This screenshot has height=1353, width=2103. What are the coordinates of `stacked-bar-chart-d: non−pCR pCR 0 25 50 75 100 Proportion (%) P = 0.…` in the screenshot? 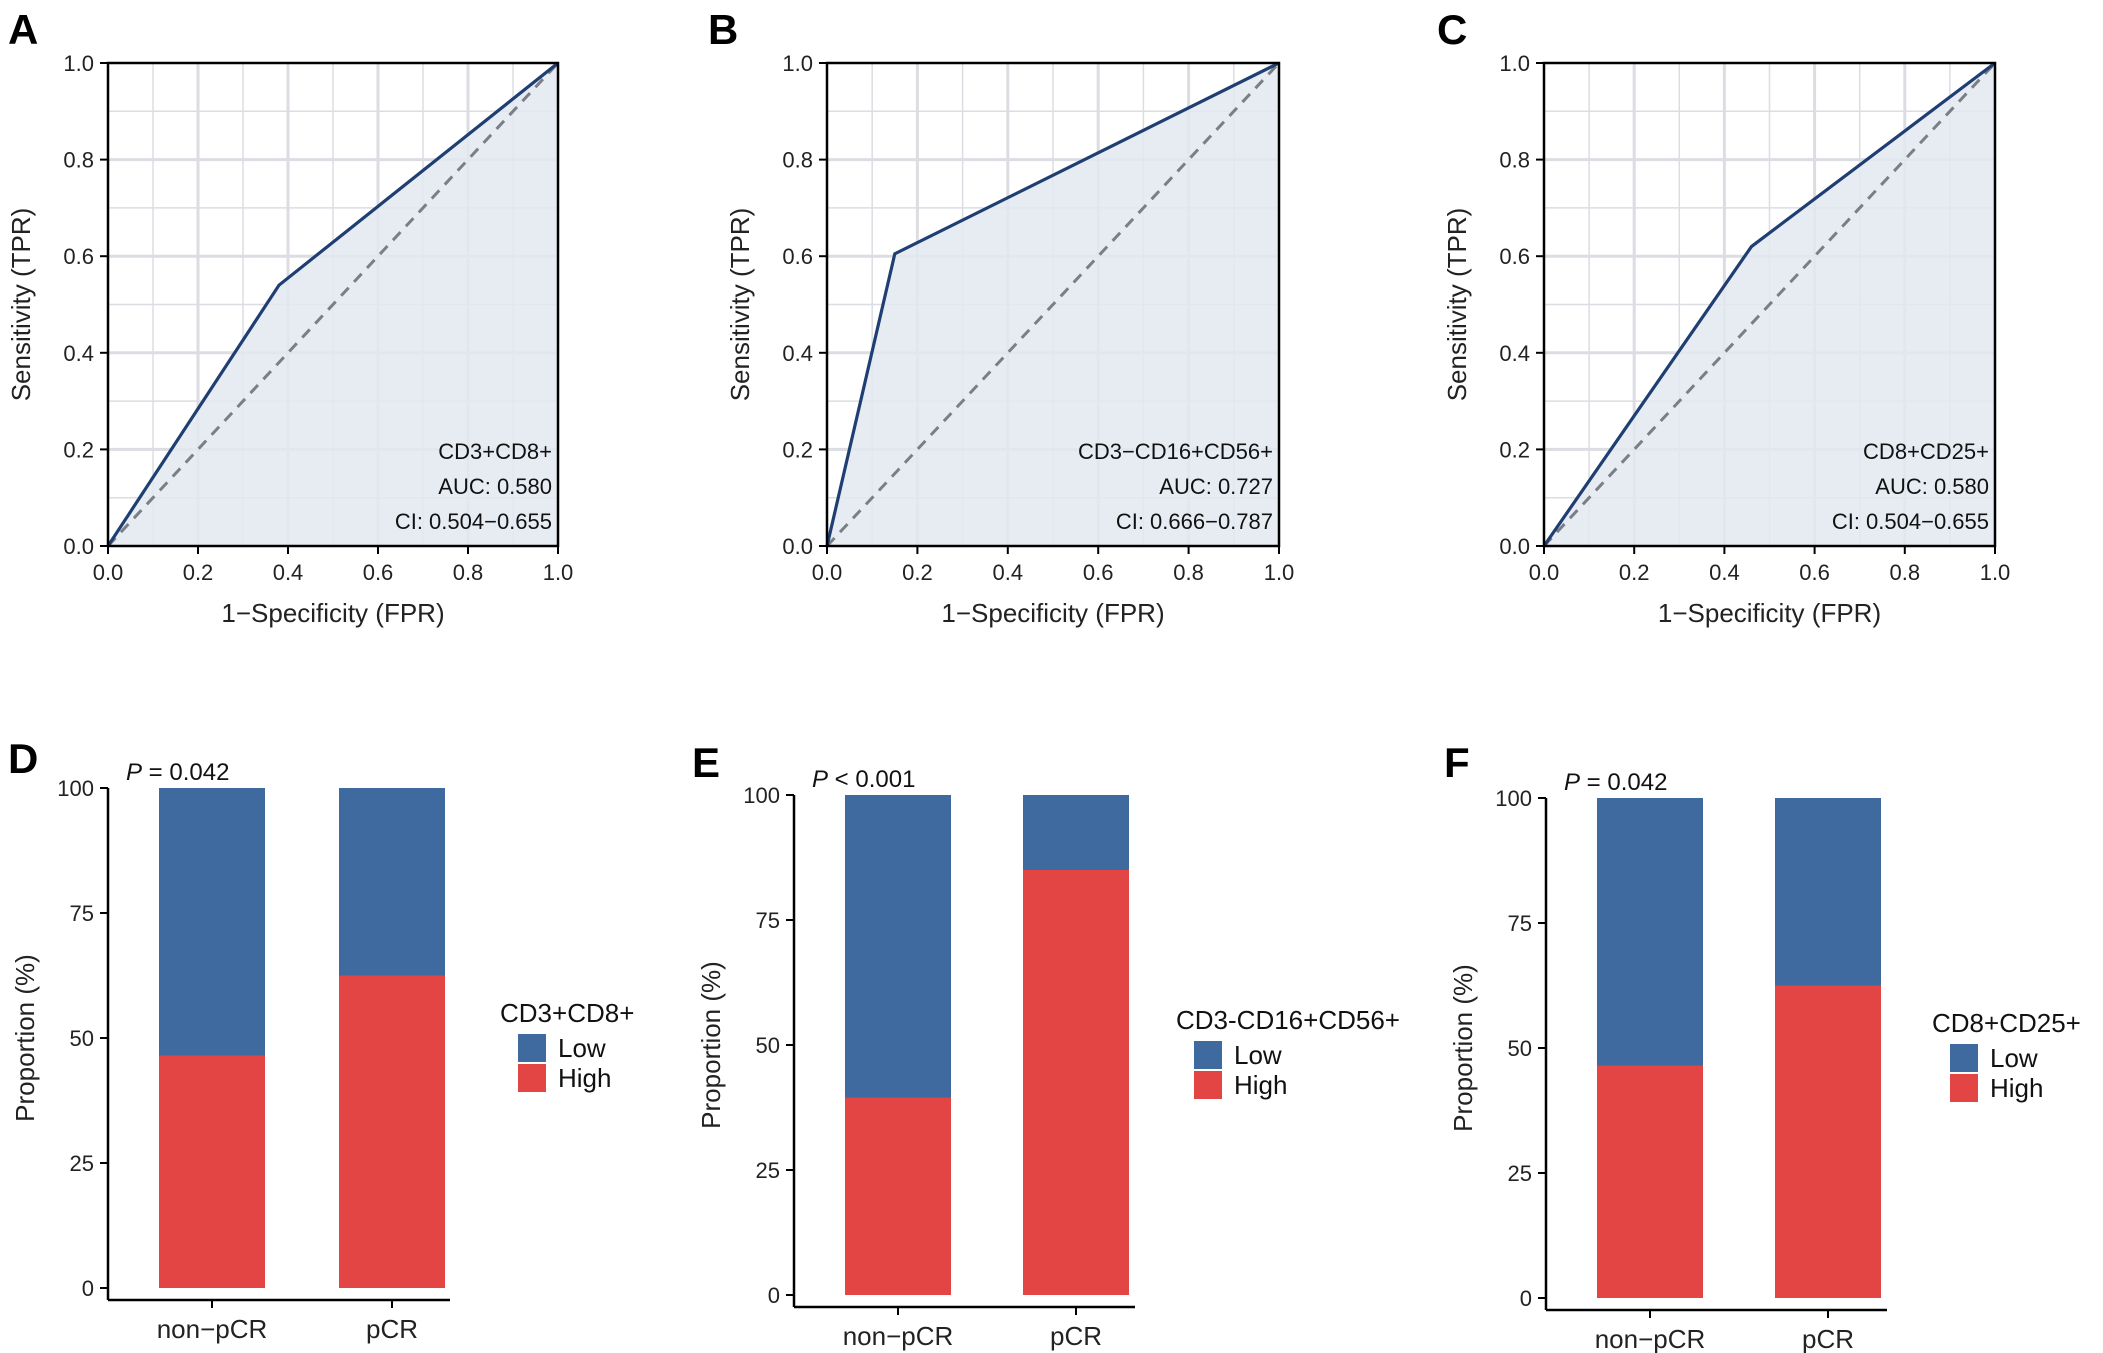 It's located at (322, 1051).